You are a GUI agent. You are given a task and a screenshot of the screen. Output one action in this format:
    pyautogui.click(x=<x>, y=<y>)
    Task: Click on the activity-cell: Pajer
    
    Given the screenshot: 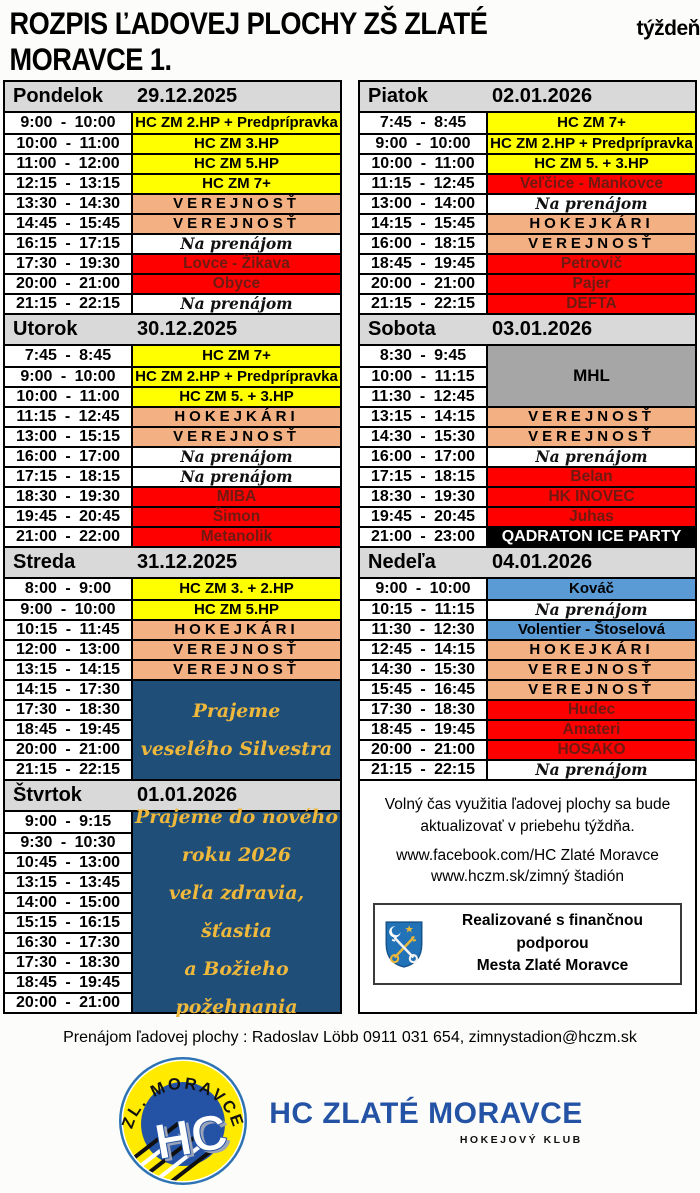 What is the action you would take?
    pyautogui.click(x=591, y=283)
    